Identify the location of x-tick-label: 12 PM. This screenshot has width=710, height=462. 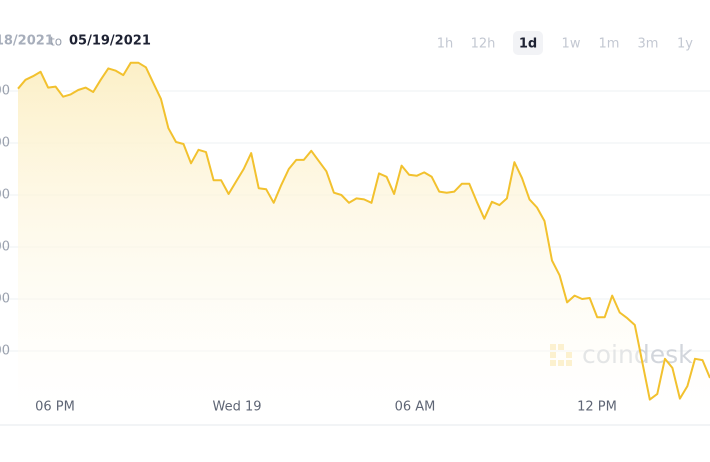
(597, 407).